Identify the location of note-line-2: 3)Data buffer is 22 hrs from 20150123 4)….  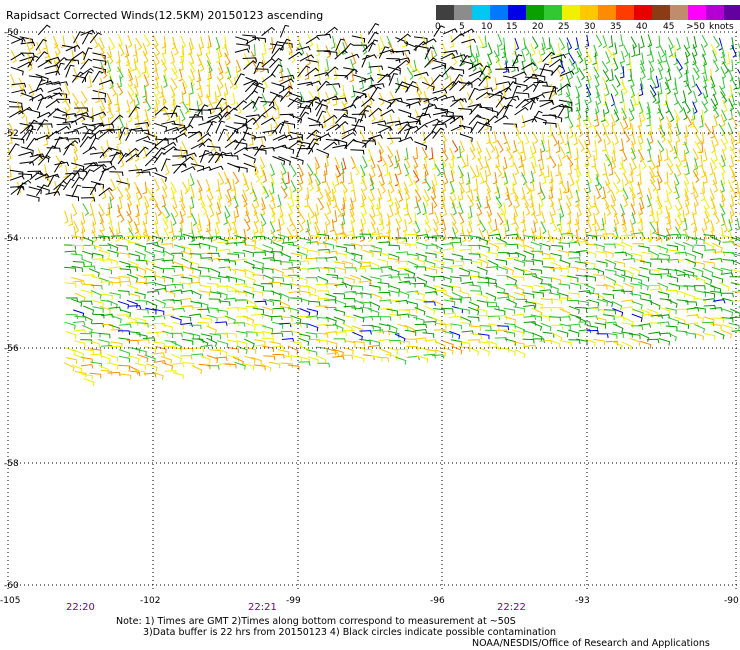
(350, 632).